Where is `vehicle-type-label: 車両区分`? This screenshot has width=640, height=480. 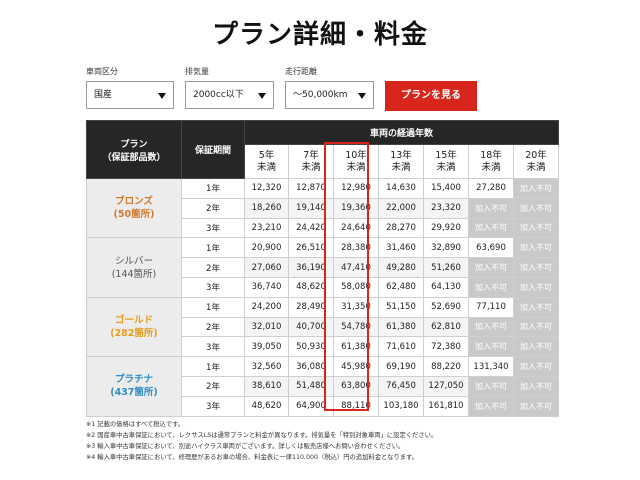
vehicle-type-label: 車両区分 is located at coordinates (102, 71).